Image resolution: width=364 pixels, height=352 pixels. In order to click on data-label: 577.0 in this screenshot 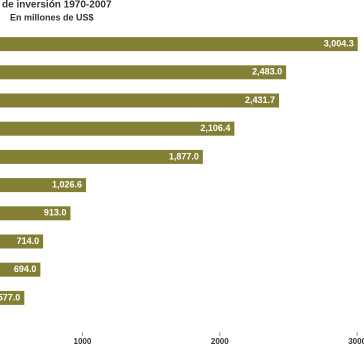, I will do `click(10, 297)`.